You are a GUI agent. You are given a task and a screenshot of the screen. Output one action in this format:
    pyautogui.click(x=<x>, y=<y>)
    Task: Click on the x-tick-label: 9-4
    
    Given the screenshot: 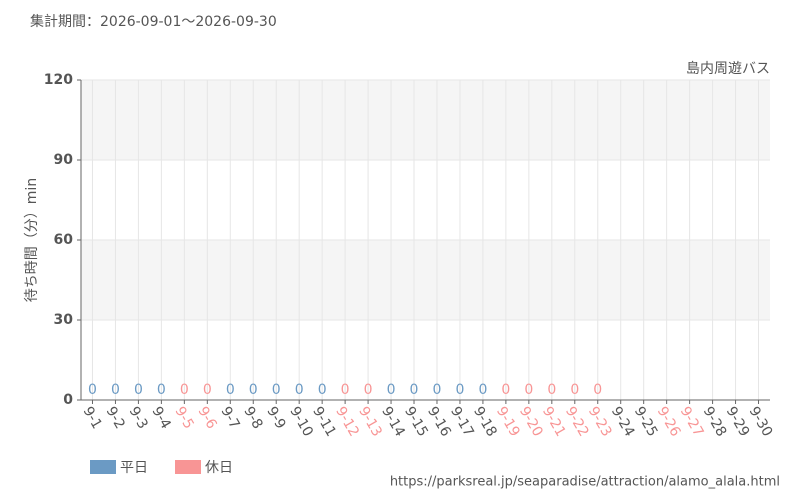 What is the action you would take?
    pyautogui.click(x=160, y=418)
    